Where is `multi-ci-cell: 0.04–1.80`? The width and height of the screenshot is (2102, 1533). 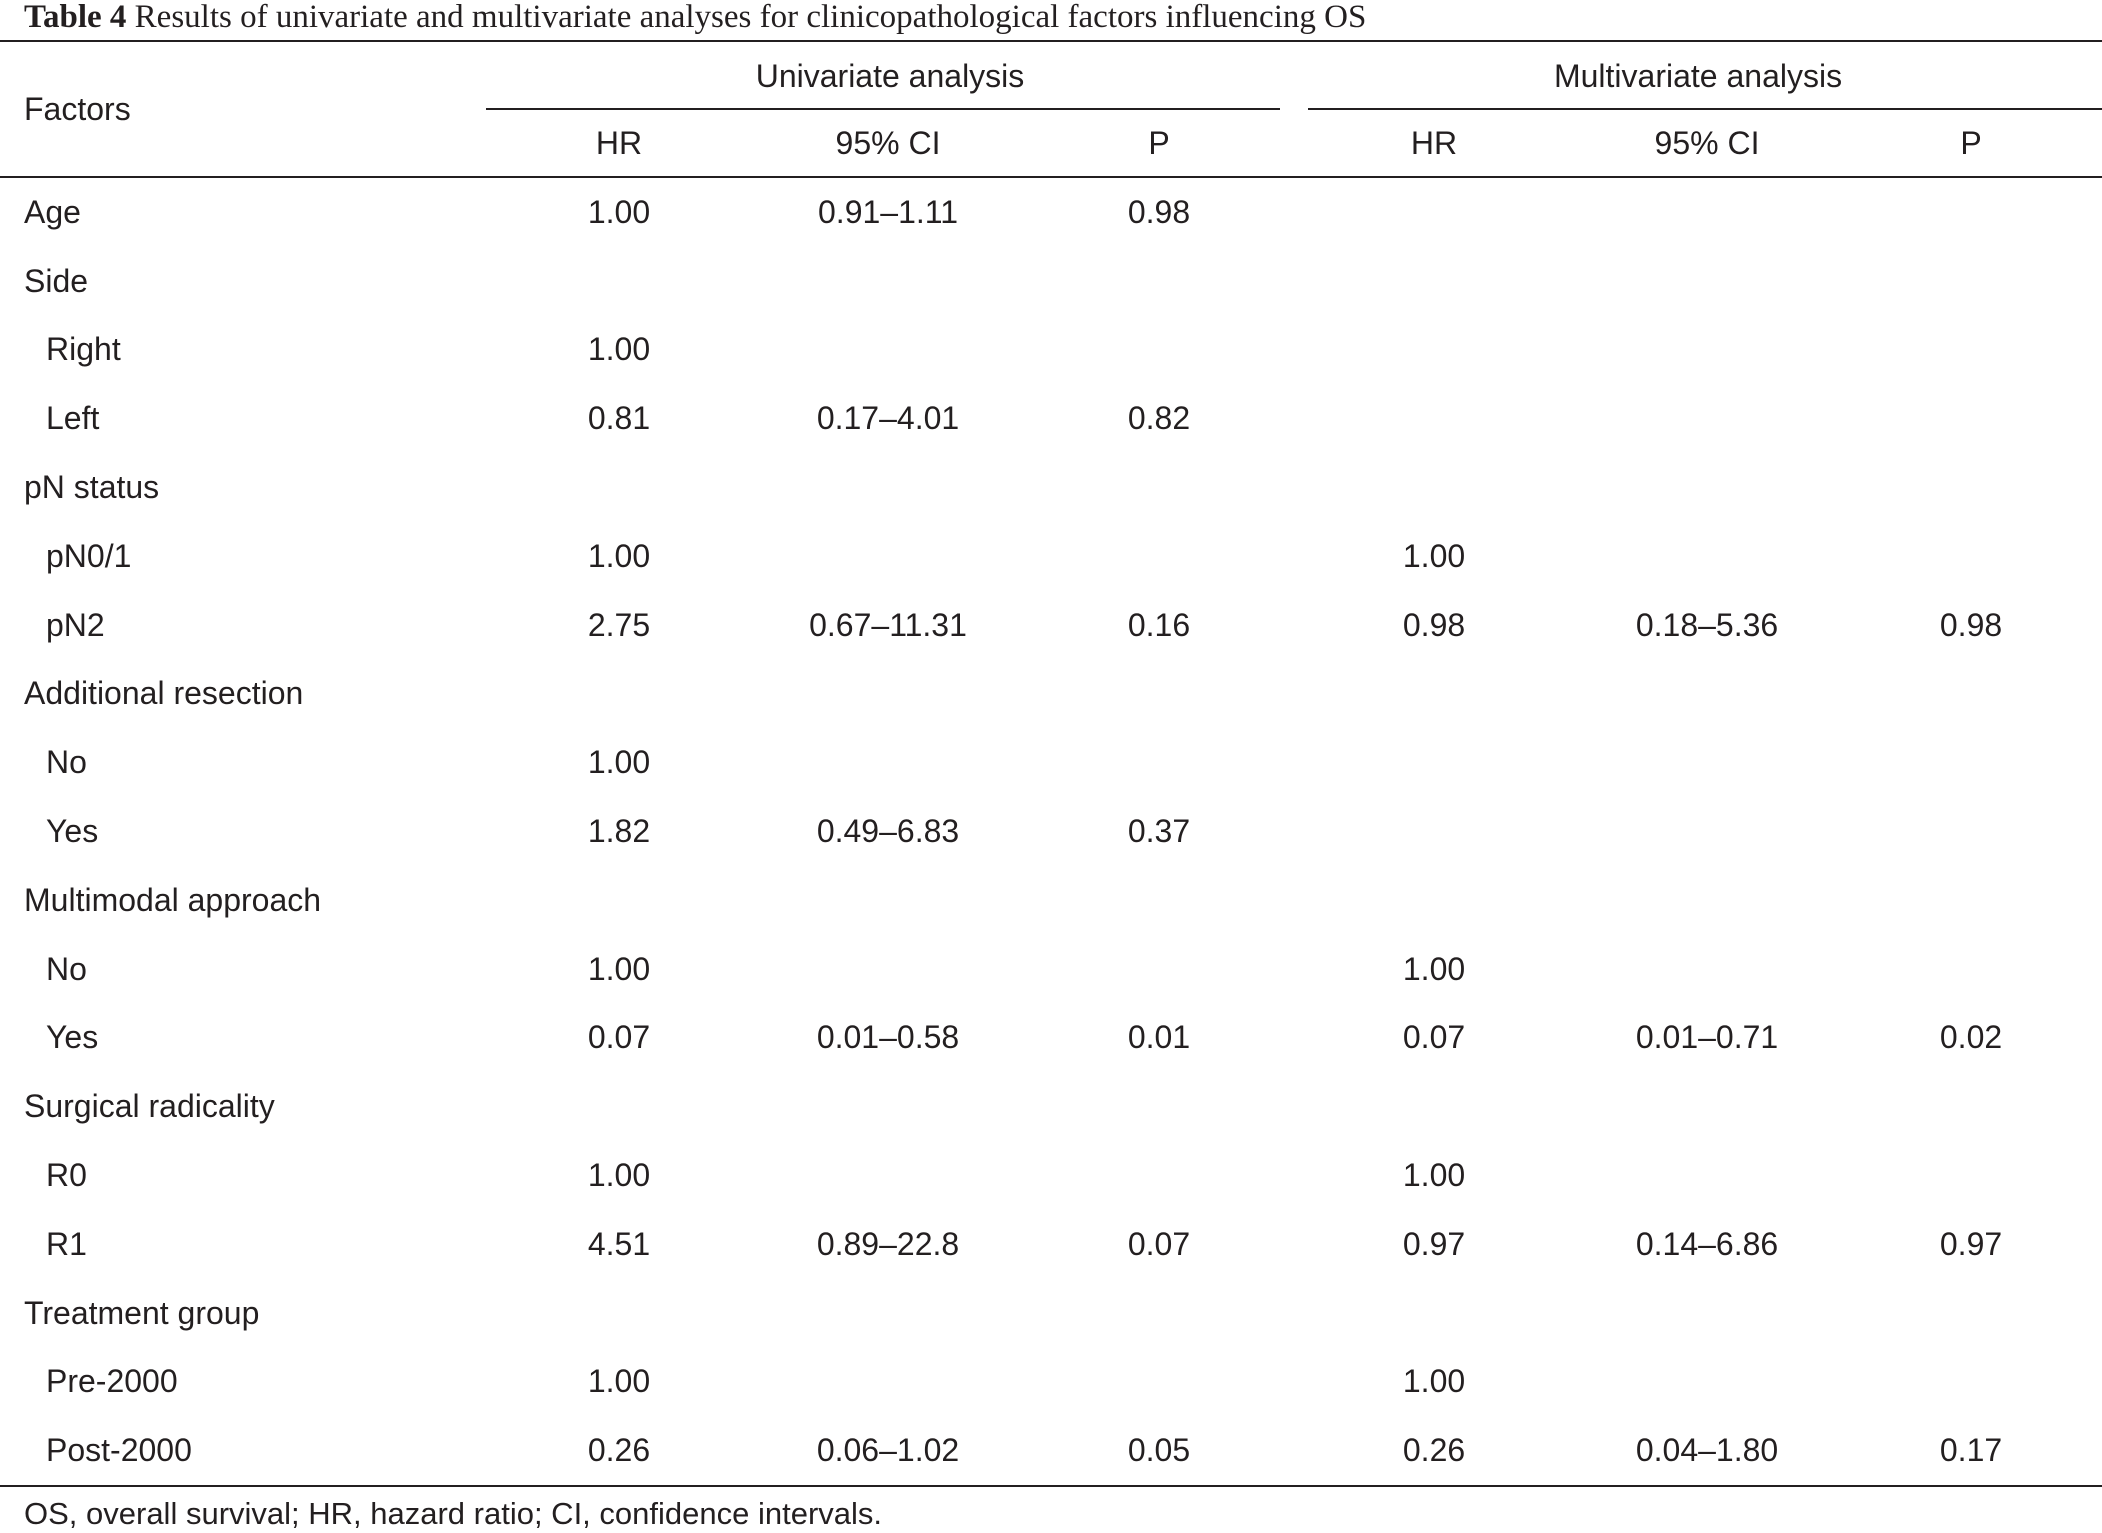
multi-ci-cell: 0.04–1.80 is located at coordinates (1707, 1450).